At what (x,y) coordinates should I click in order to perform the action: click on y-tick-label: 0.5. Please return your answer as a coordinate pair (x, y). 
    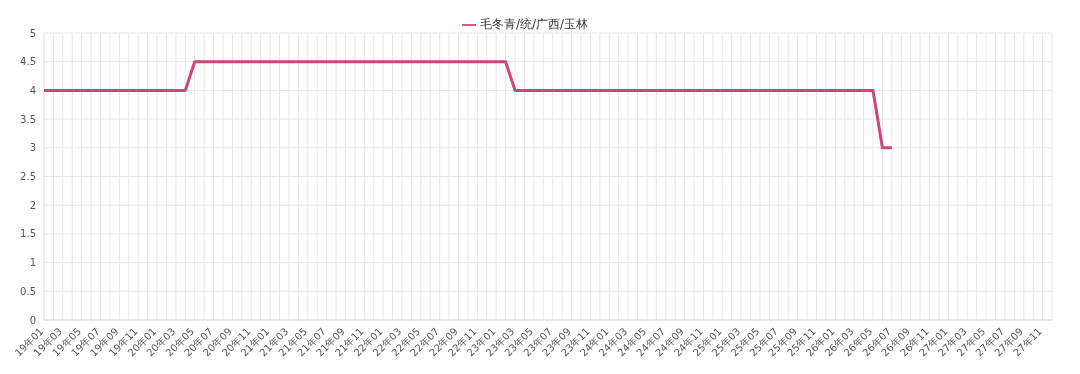
    Looking at the image, I should click on (28, 291).